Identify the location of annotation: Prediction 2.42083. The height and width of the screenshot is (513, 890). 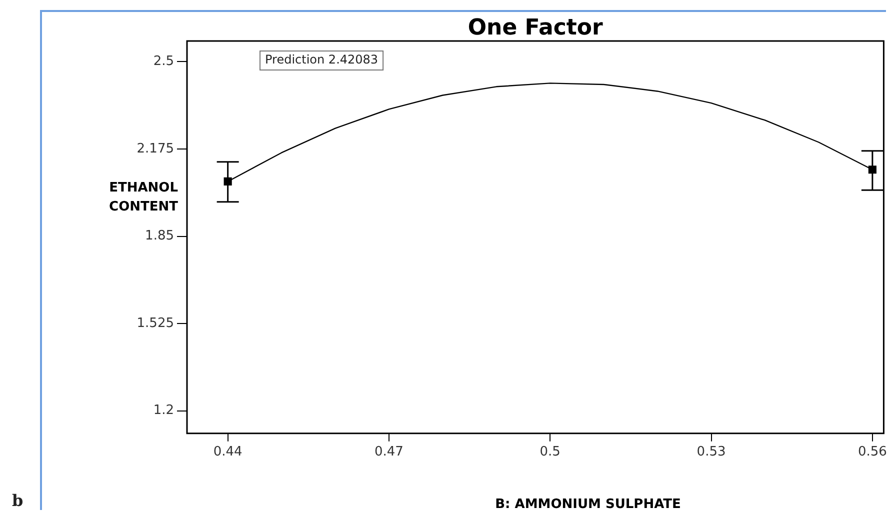
(321, 59).